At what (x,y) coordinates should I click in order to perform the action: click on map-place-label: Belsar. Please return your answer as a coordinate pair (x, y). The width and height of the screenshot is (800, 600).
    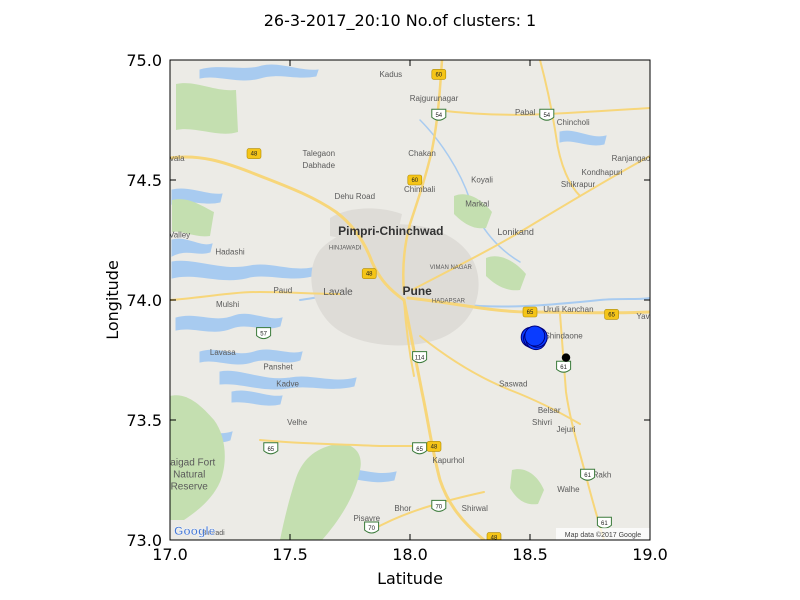
    Looking at the image, I should click on (549, 410).